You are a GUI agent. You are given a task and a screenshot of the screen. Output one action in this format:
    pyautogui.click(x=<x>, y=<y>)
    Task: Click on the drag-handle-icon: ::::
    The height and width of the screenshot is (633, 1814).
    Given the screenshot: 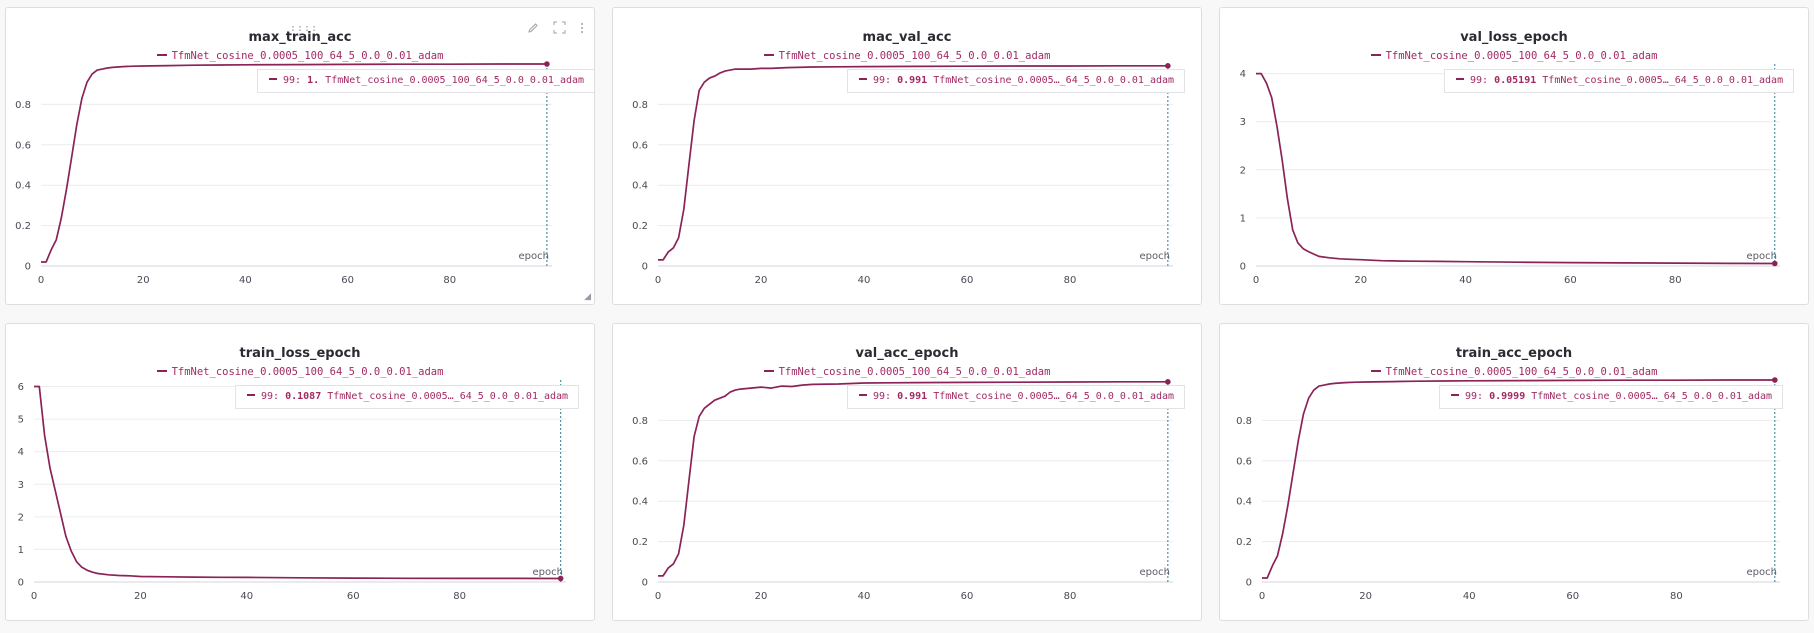 What is the action you would take?
    pyautogui.click(x=304, y=28)
    